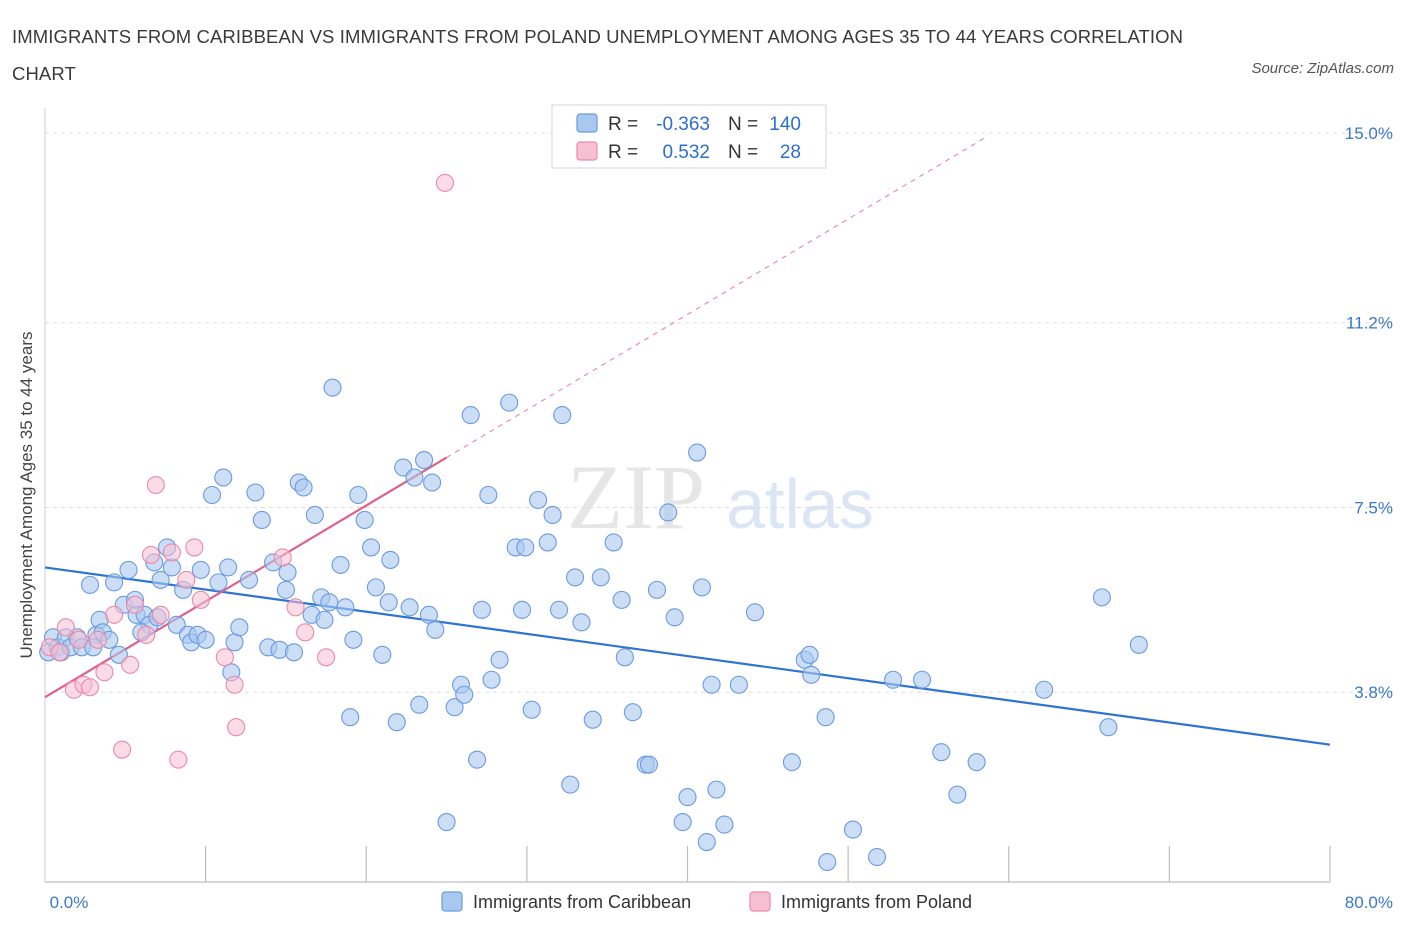 The width and height of the screenshot is (1406, 930). I want to click on bottom-swatch-poland, so click(760, 901).